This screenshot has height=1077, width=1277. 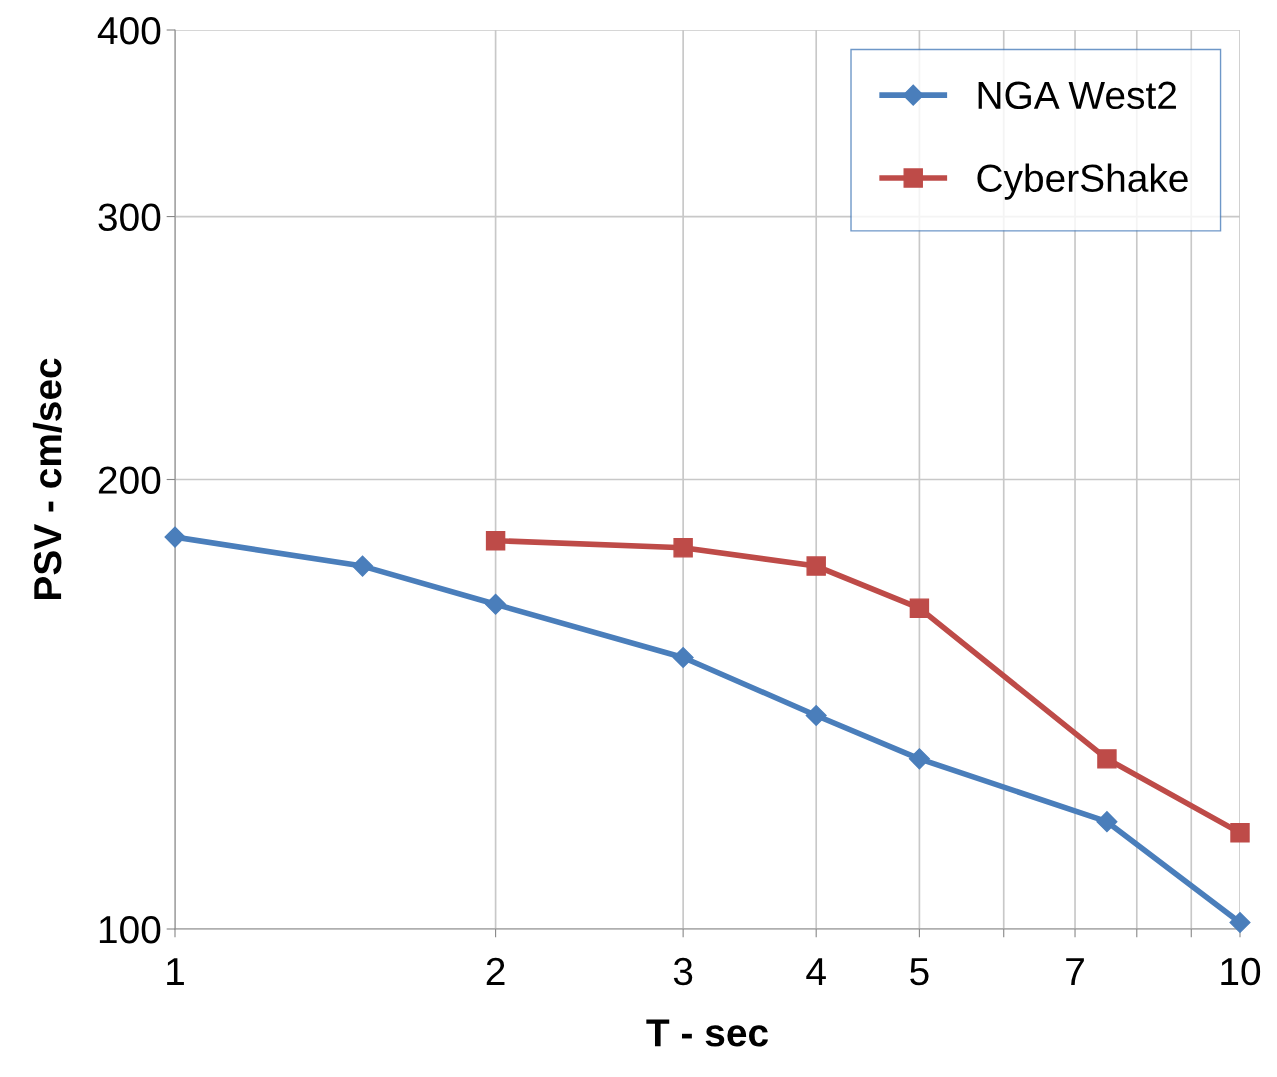 I want to click on y-tick-label: 100, so click(x=130, y=929).